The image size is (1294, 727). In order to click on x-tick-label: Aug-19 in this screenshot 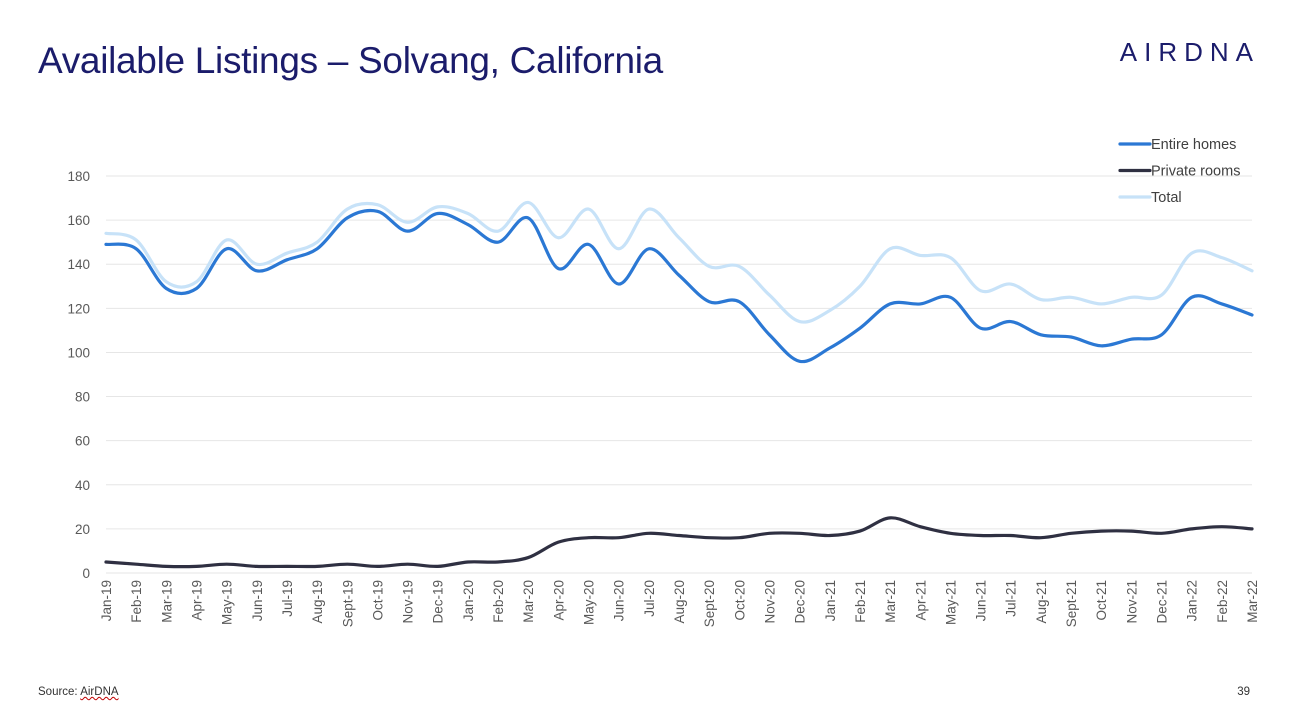, I will do `click(317, 602)`.